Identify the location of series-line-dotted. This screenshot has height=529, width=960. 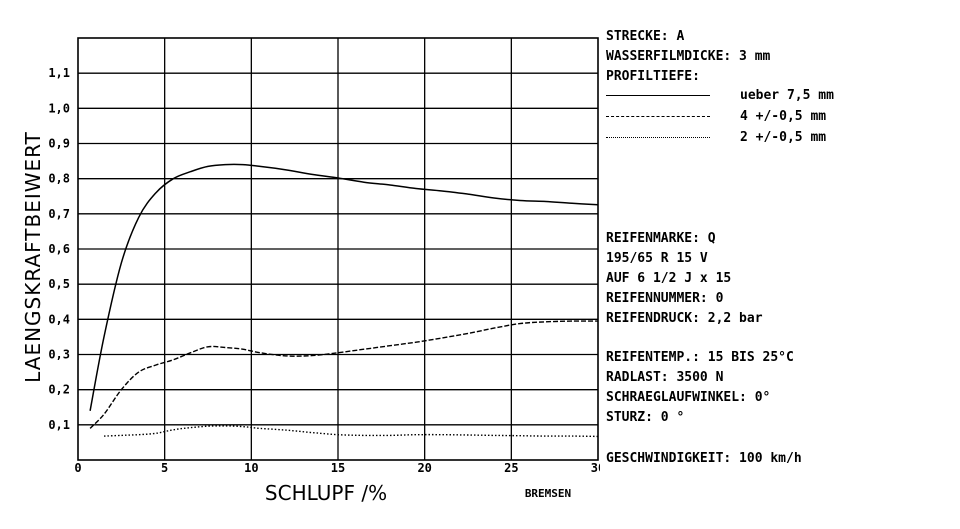
(351, 431).